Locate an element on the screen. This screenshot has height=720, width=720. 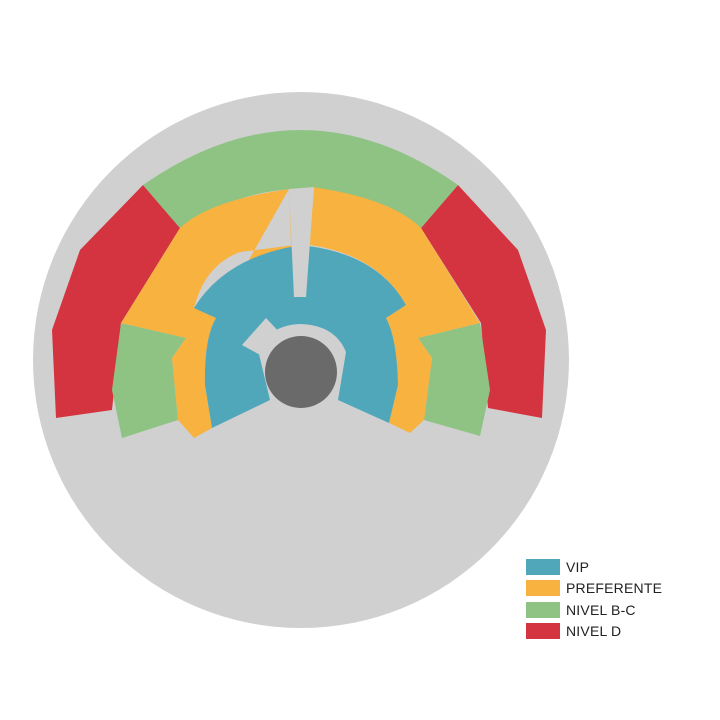
legend-swatch-vip is located at coordinates (543, 566).